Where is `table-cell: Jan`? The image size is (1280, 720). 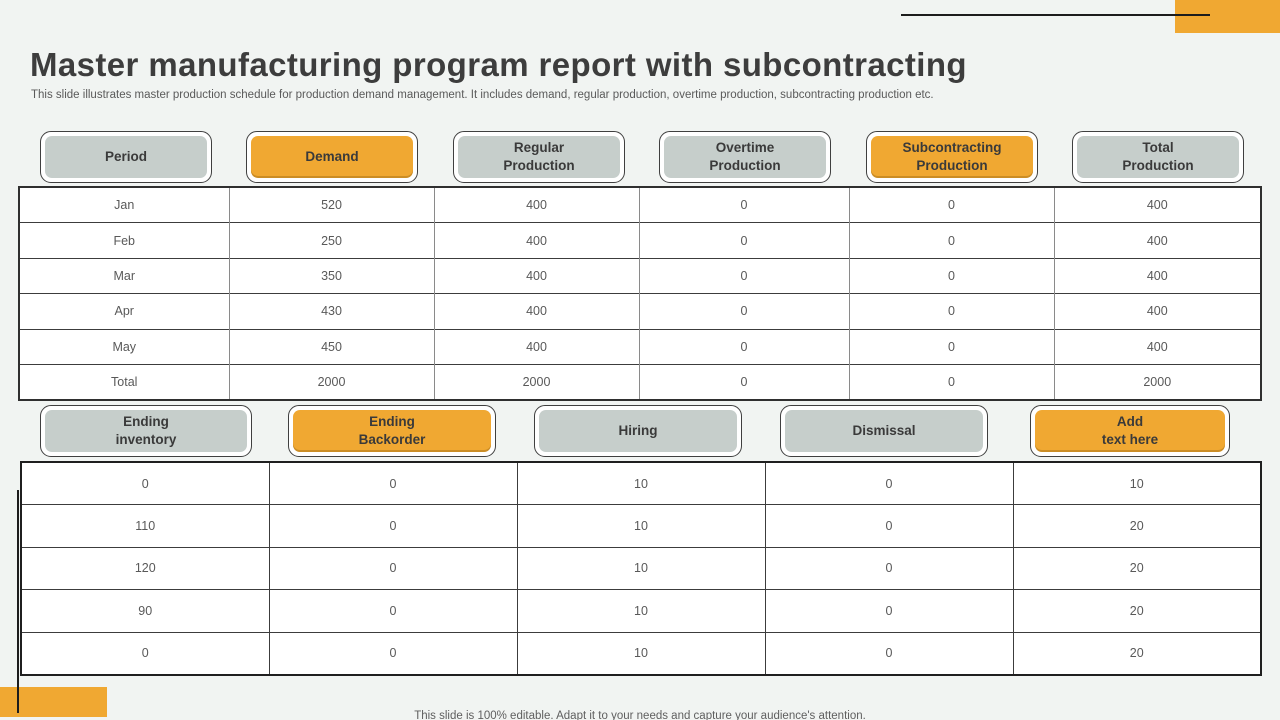
table-cell: Jan is located at coordinates (123, 204).